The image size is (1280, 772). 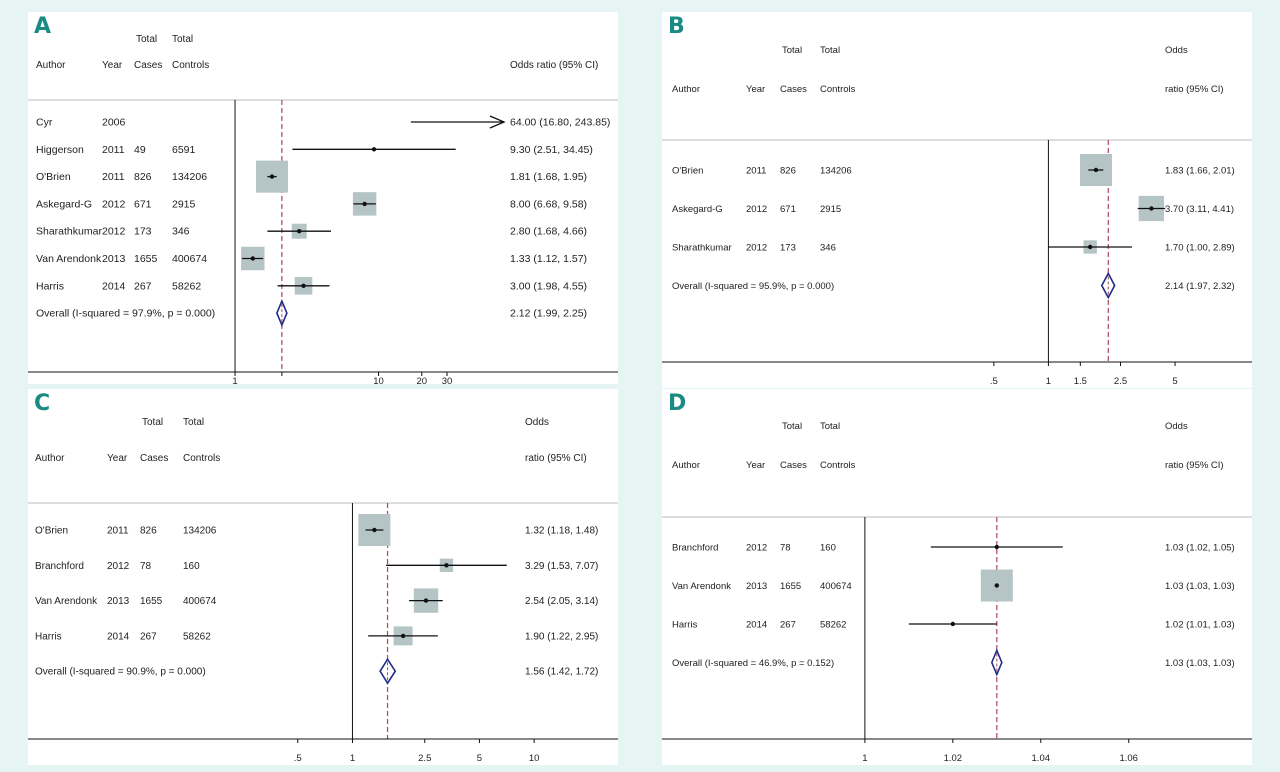 I want to click on header-odds-ratio: ratio (95% CI), so click(x=1194, y=89).